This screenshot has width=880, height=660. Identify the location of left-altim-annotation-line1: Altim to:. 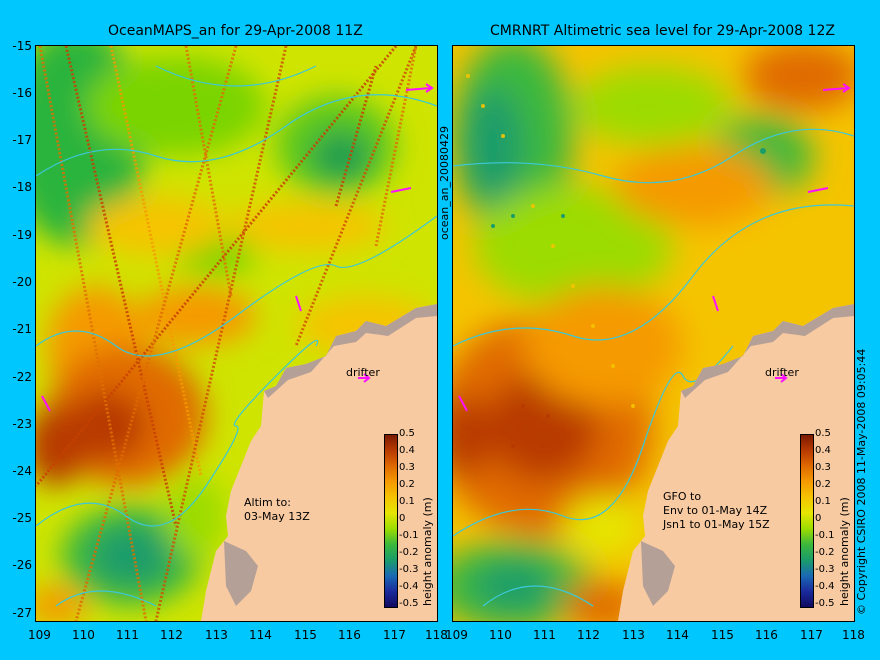
(267, 502).